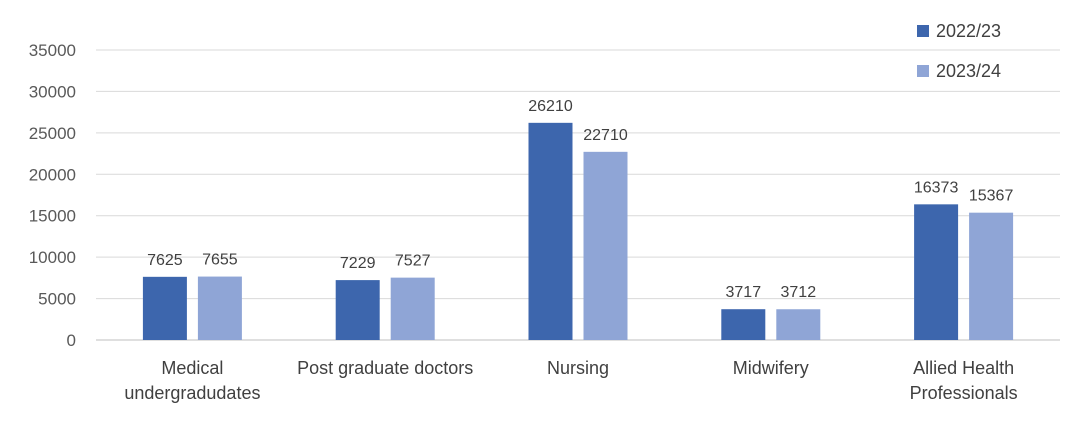 This screenshot has width=1066, height=436. Describe the element at coordinates (52, 216) in the screenshot. I see `y-tick-label: 15000` at that location.